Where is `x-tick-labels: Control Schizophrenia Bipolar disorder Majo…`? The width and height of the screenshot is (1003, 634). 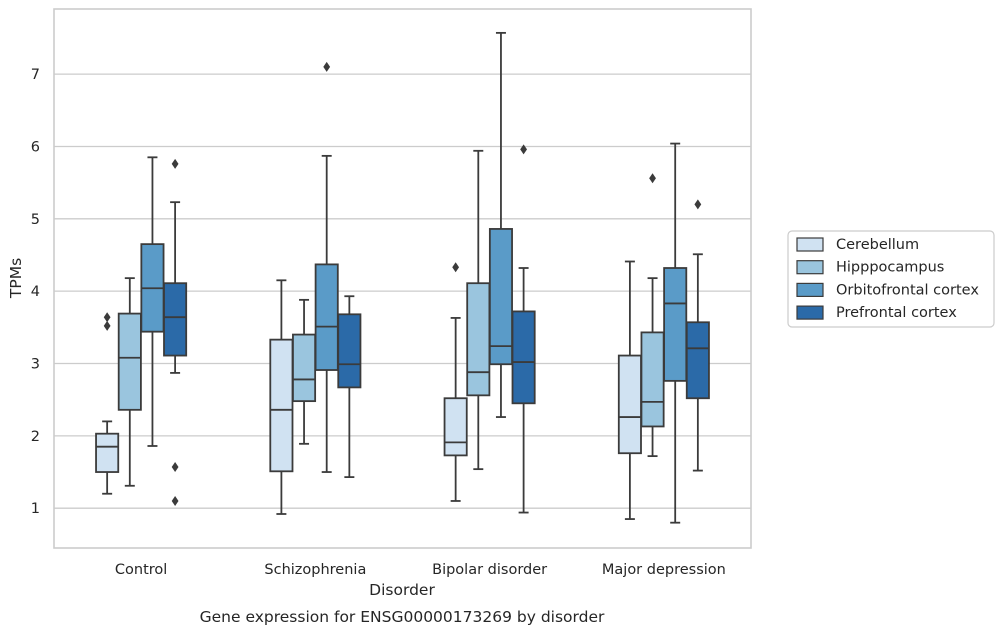 x-tick-labels: Control Schizophrenia Bipolar disorder Majo… is located at coordinates (420, 570).